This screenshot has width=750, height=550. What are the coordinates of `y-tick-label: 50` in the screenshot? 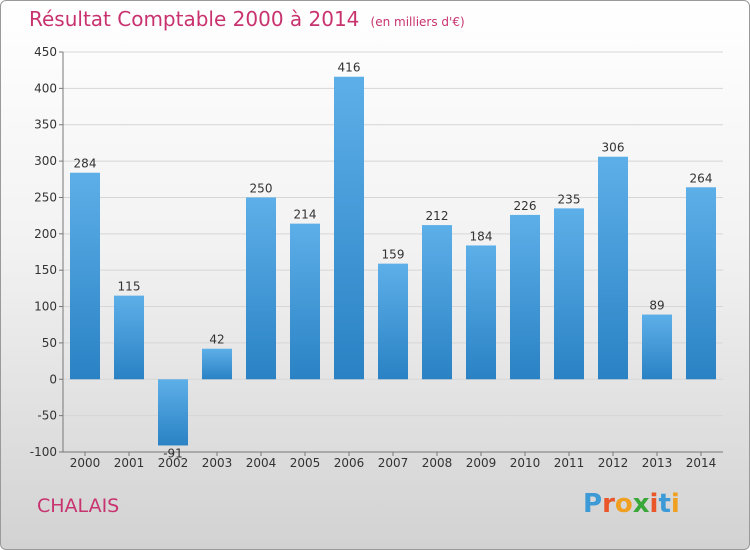 It's located at (49, 343).